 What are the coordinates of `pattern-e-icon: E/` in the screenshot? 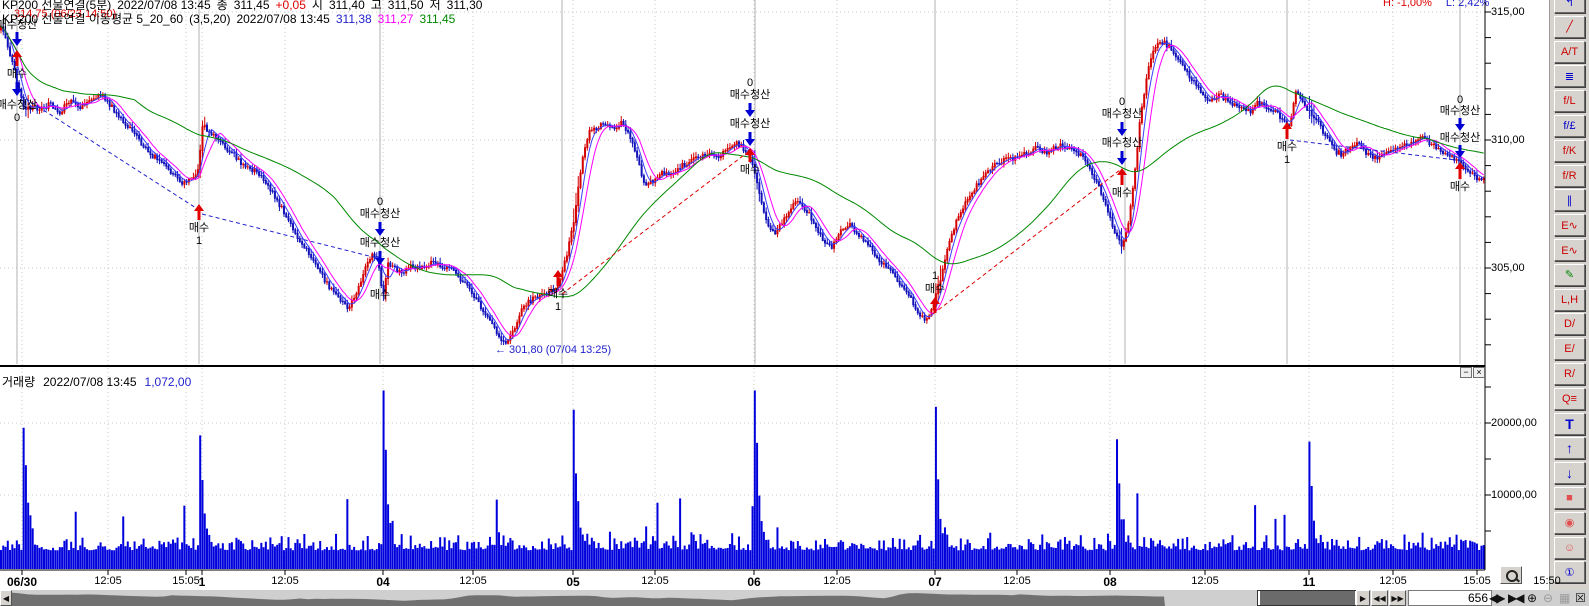 It's located at (1569, 349).